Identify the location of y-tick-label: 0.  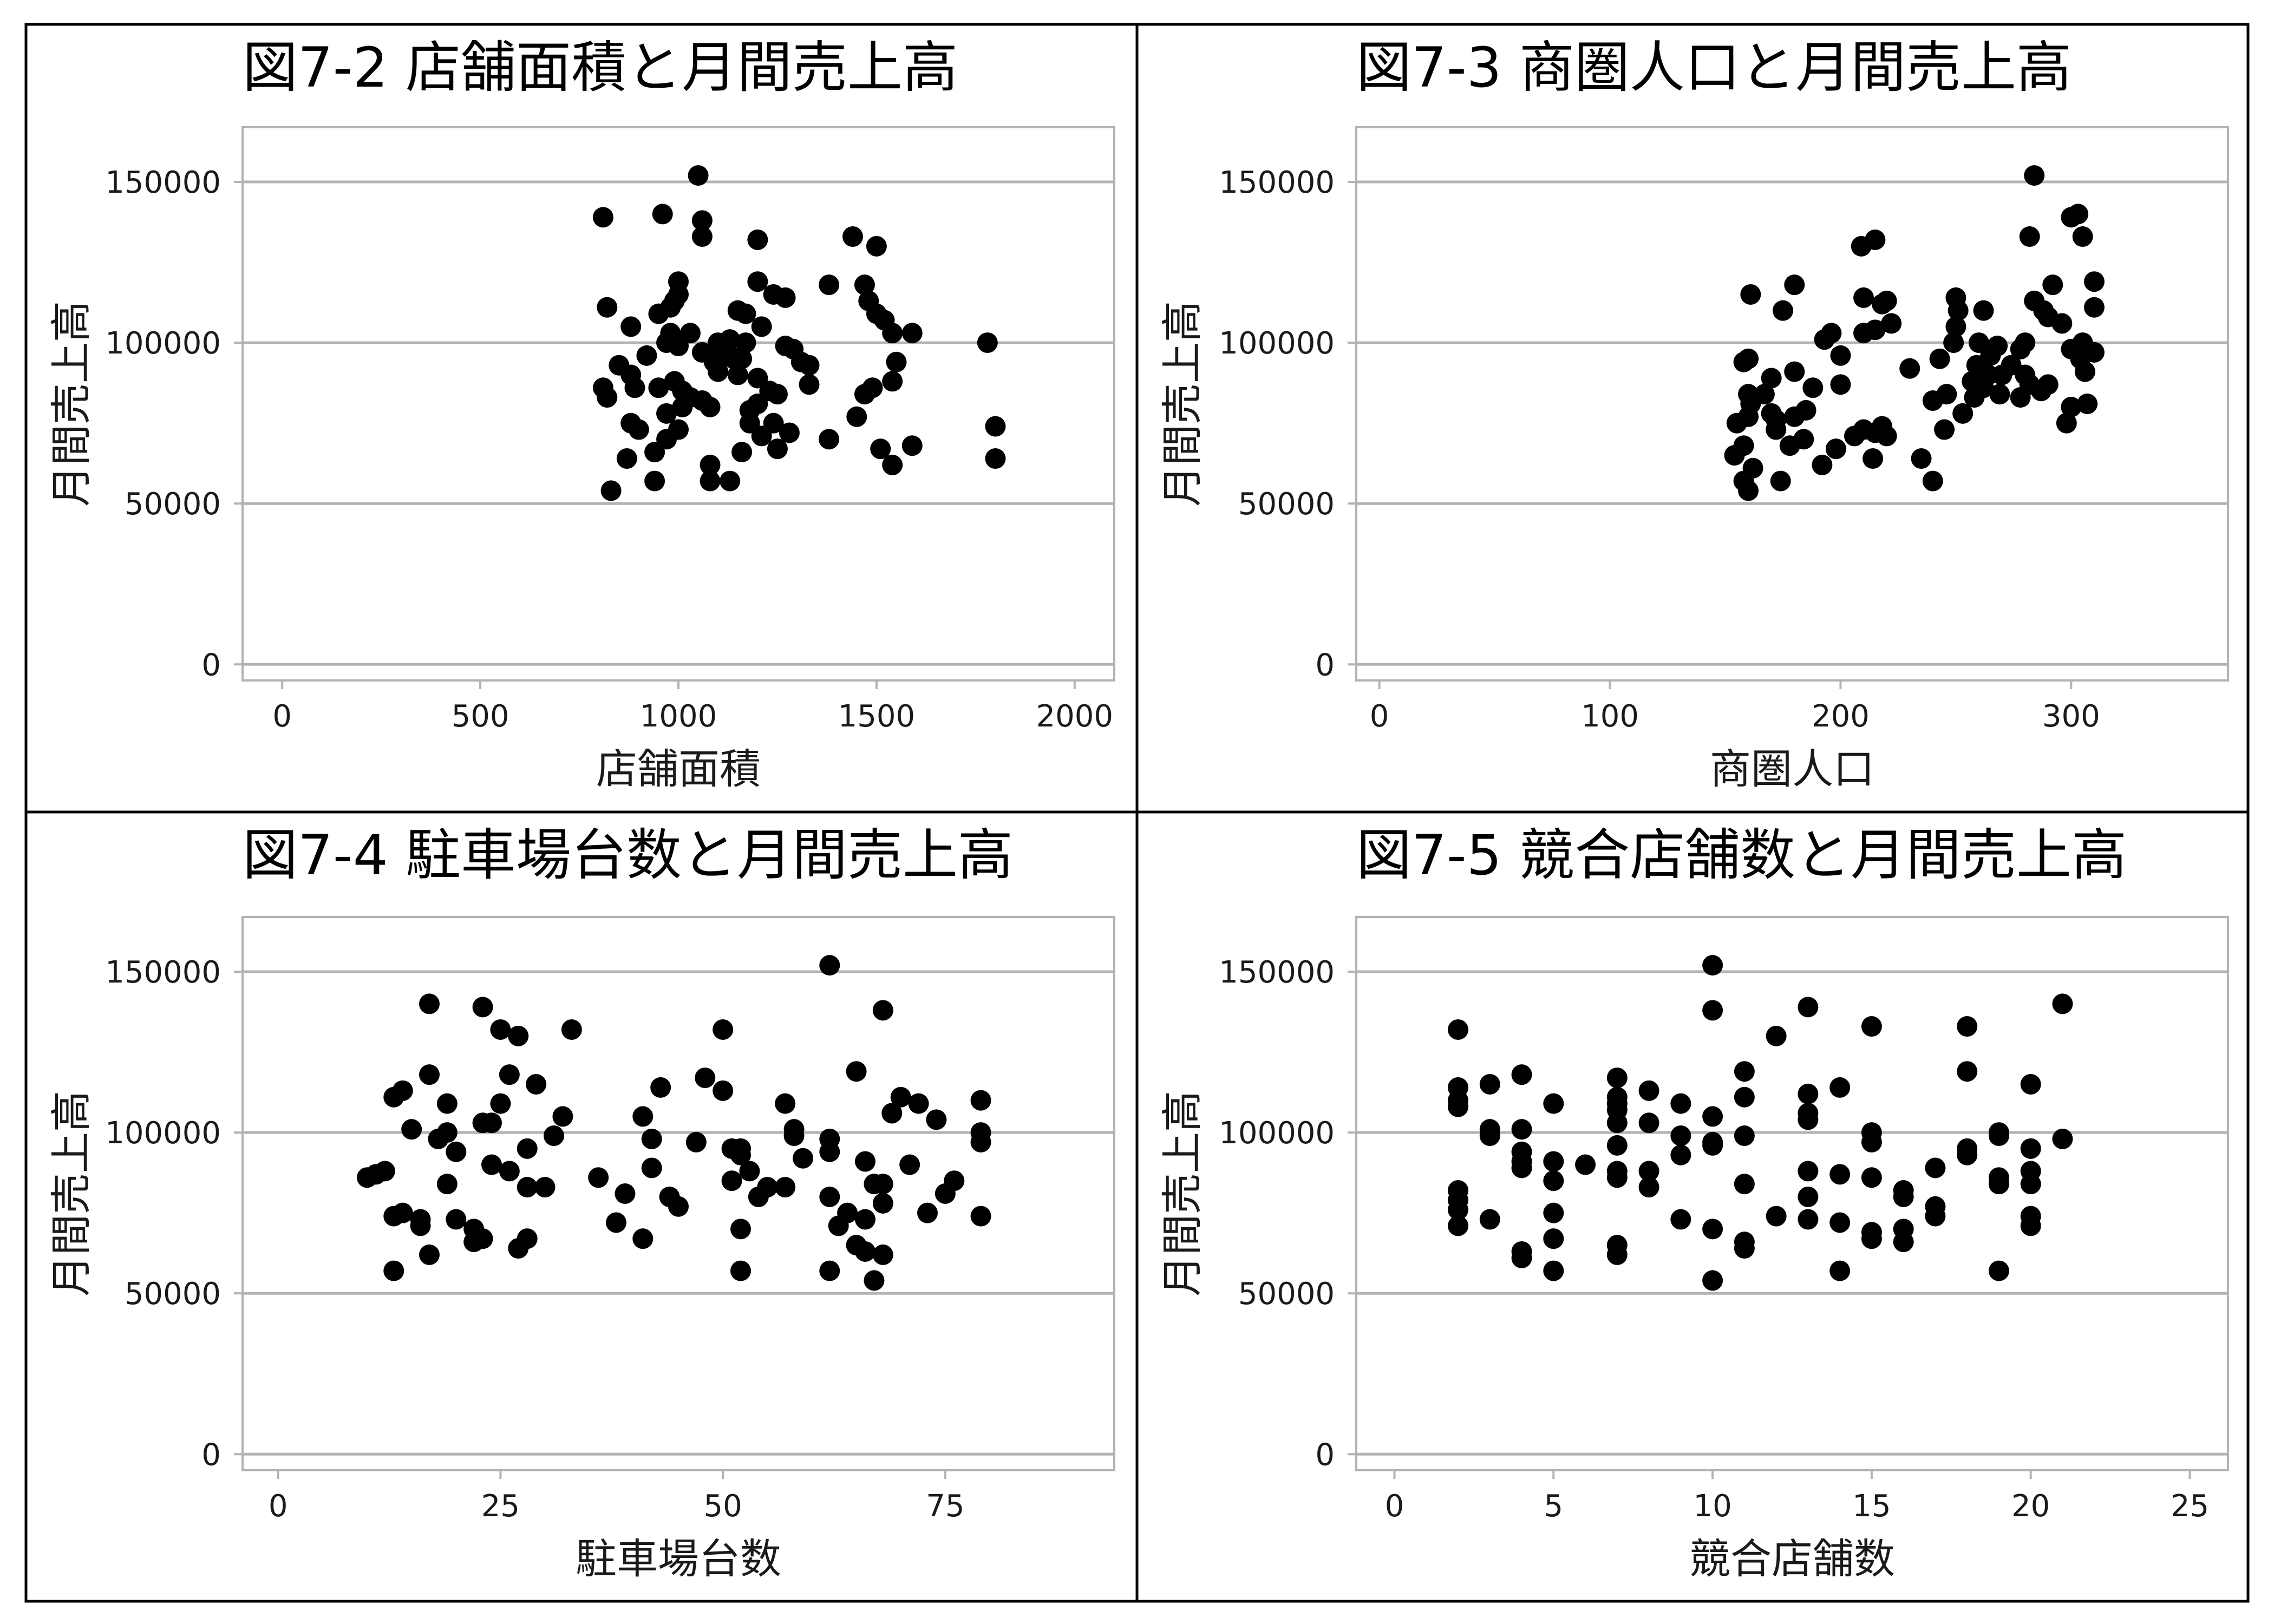
(211, 665).